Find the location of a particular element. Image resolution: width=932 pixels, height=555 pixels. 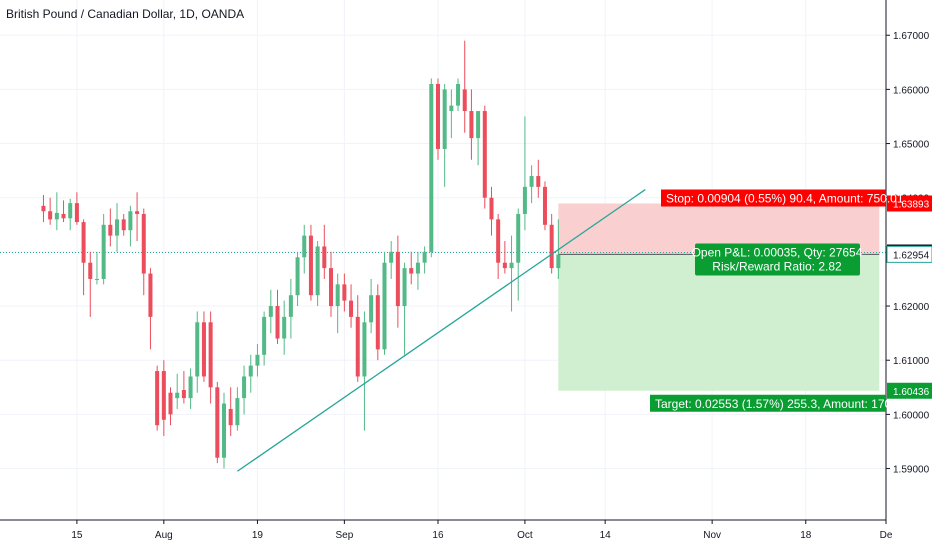

x-tick-label: Sep is located at coordinates (344, 535).